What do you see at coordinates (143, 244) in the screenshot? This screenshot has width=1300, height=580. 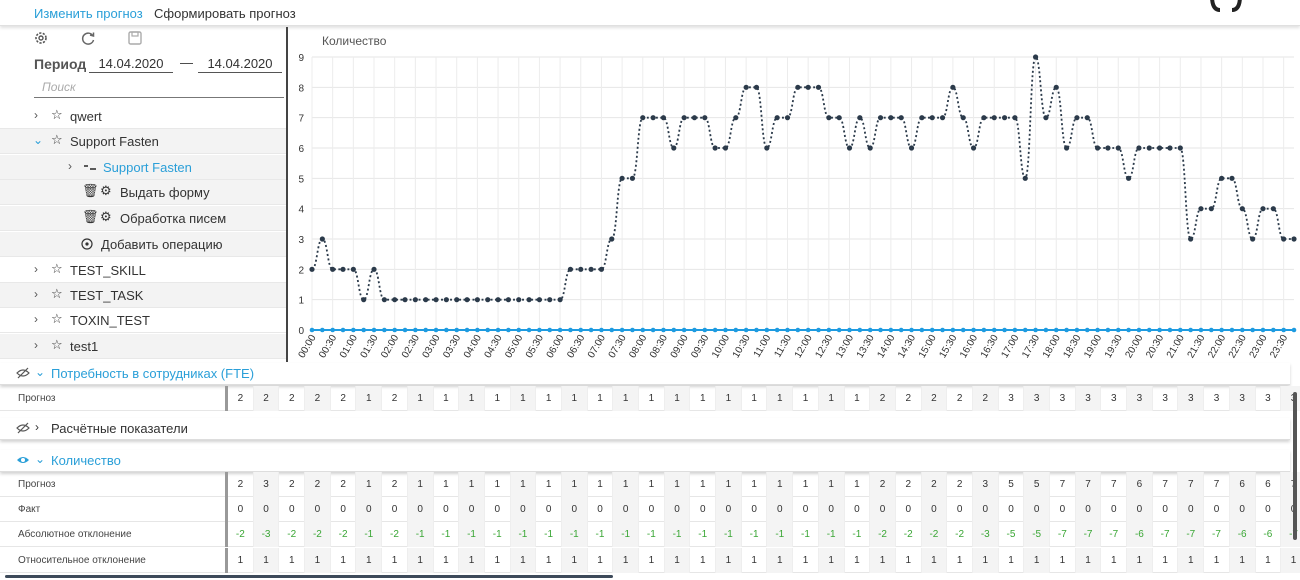 I see `tree-item-add-operation: Добавить операцию` at bounding box center [143, 244].